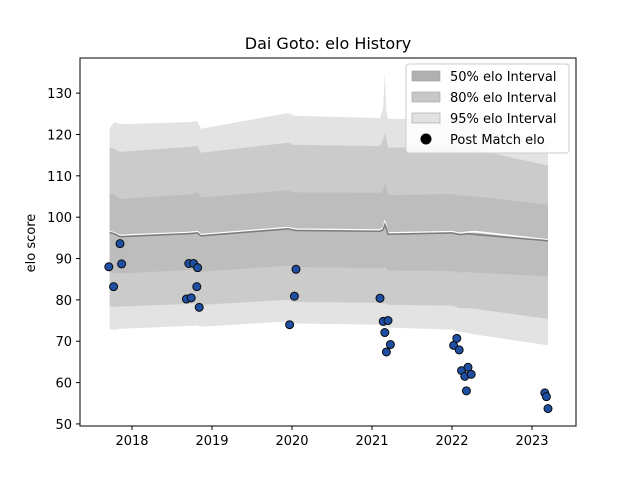 This screenshot has width=640, height=480. Describe the element at coordinates (211, 441) in the screenshot. I see `x-tick-label: 2019` at that location.